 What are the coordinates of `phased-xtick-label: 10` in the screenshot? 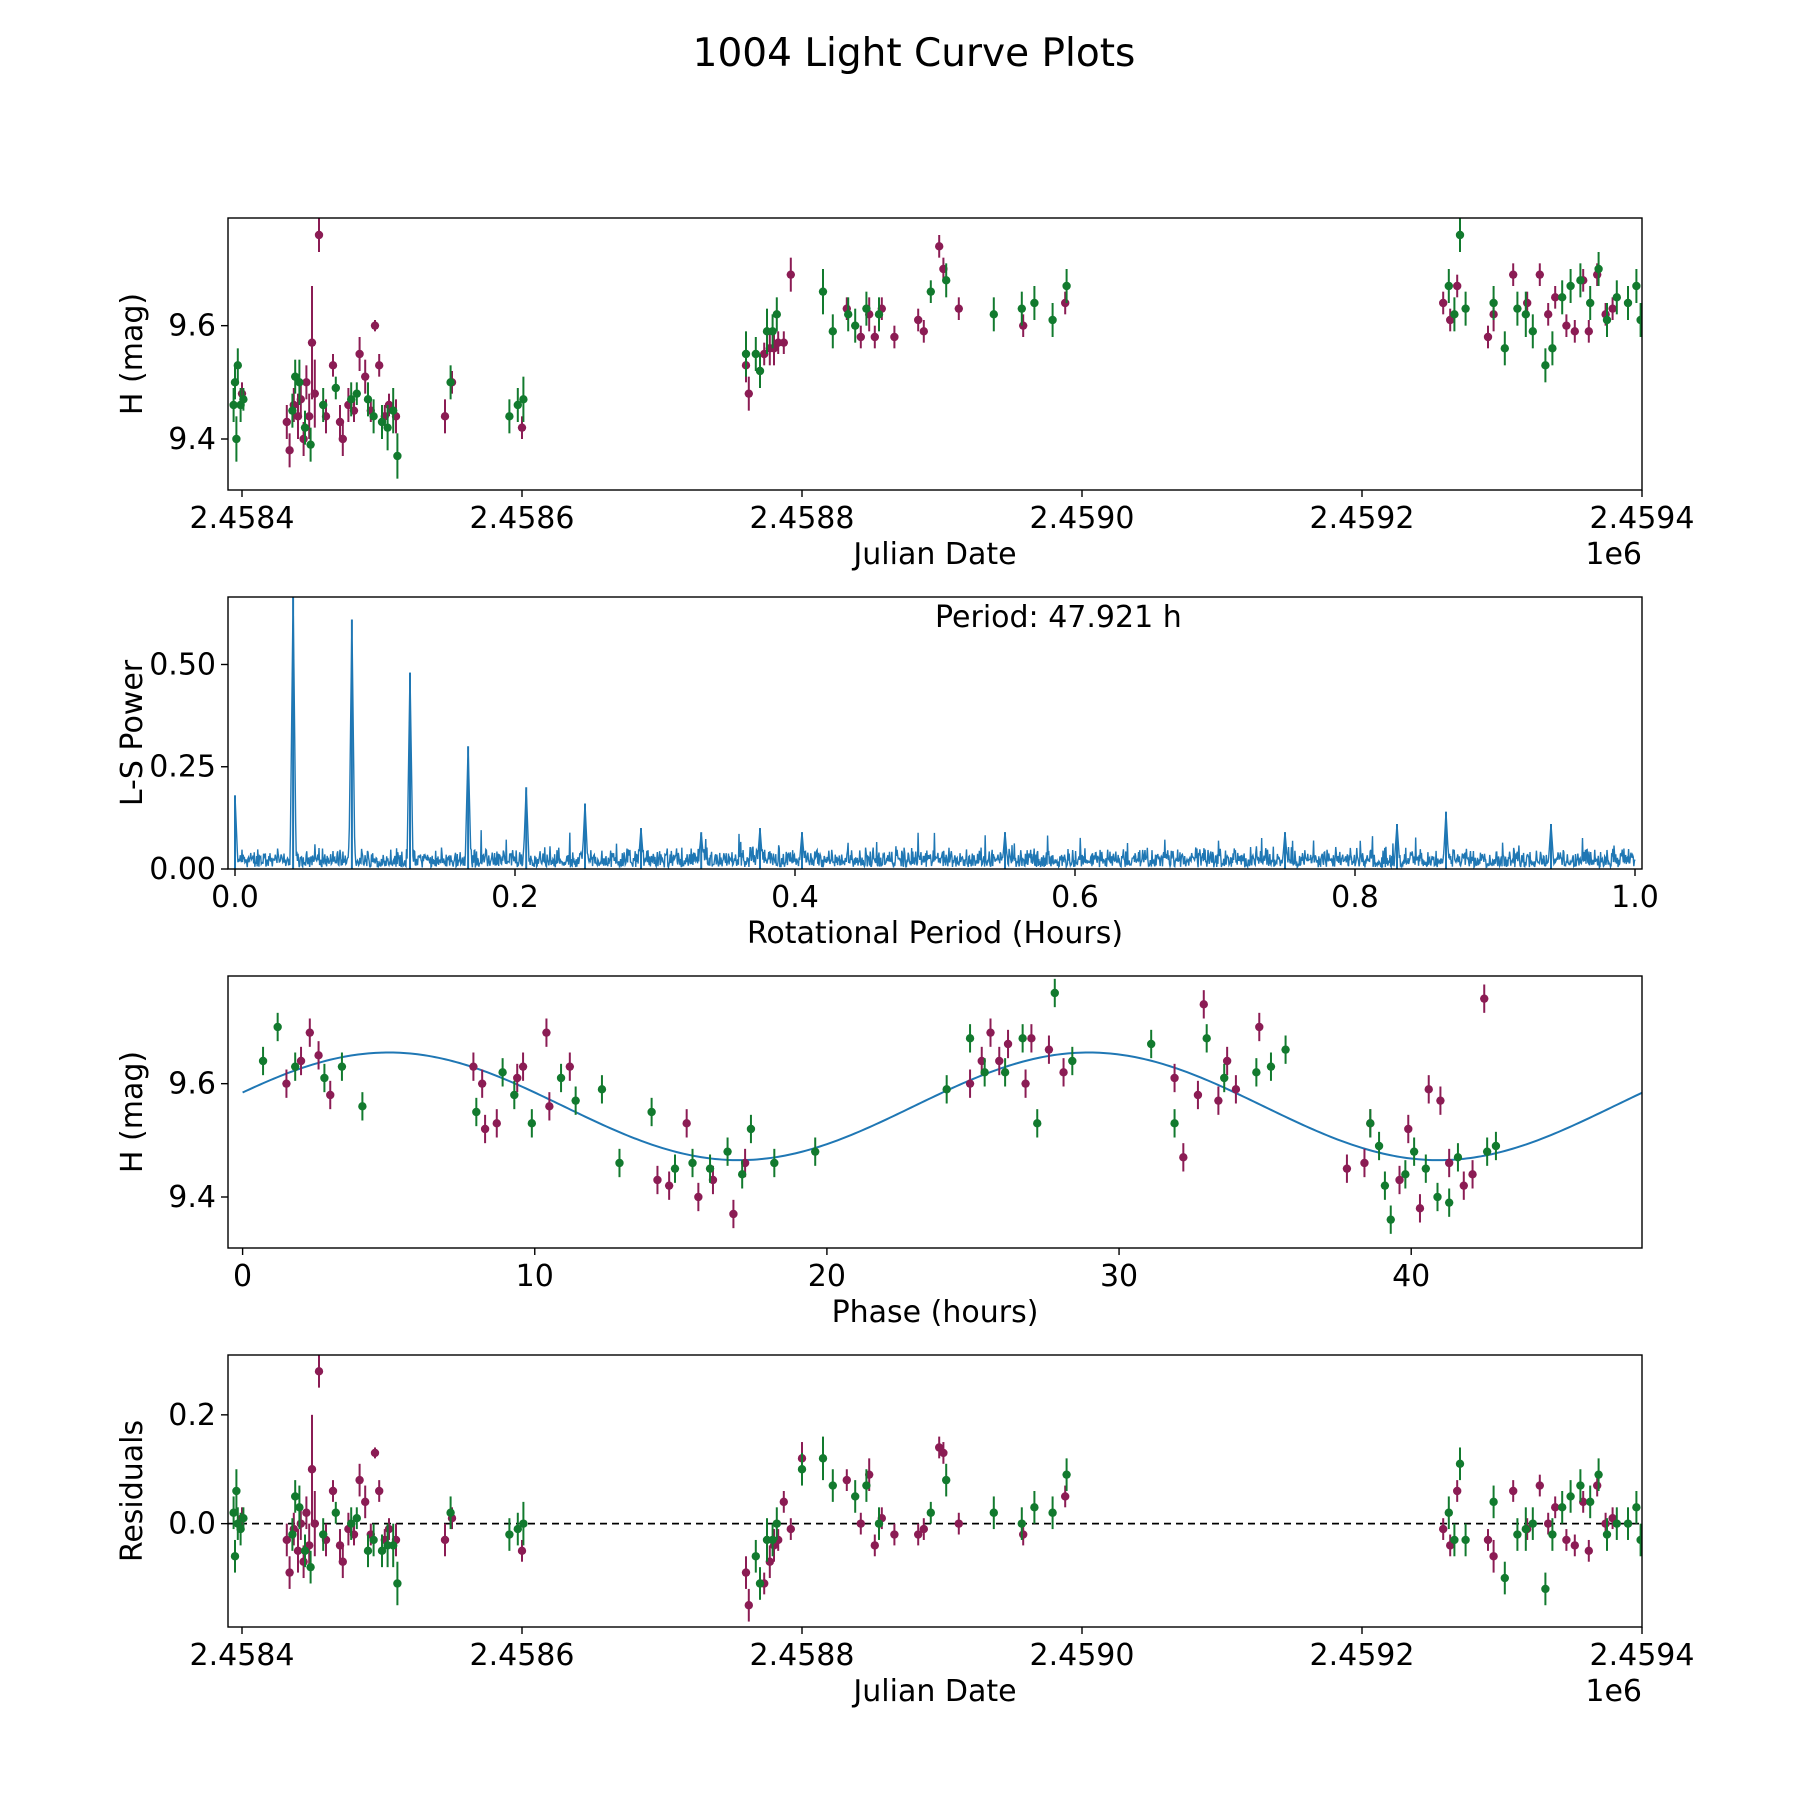 It's located at (535, 1276).